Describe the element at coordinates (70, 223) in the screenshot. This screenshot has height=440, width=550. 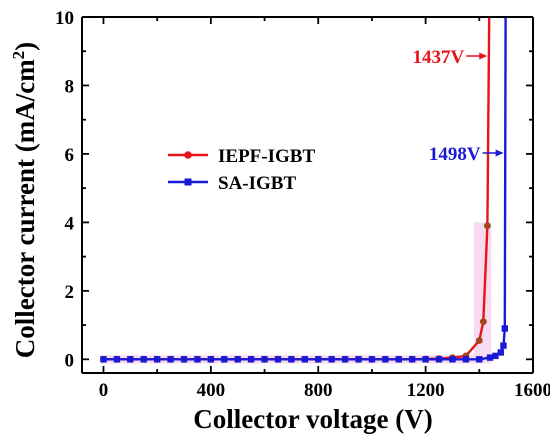
I see `y-tick-label-2: 4` at that location.